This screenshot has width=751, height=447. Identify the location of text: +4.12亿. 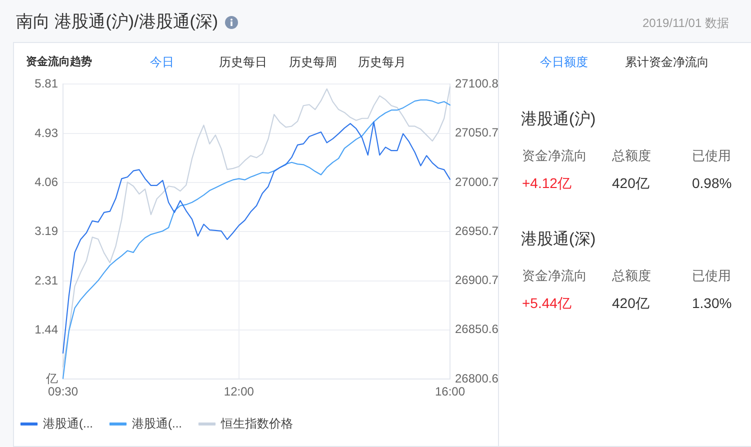
(547, 183).